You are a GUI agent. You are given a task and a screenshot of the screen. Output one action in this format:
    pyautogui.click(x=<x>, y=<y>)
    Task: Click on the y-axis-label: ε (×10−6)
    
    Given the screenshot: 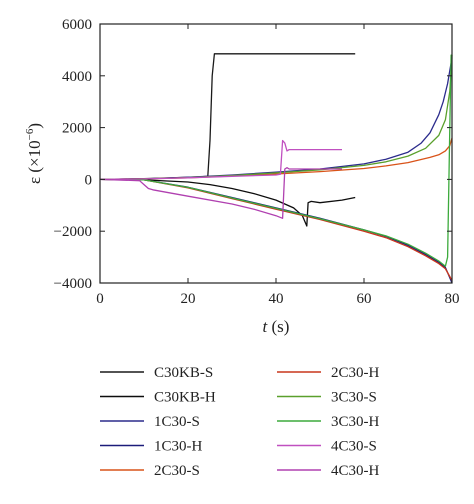 What is the action you would take?
    pyautogui.click(x=34, y=153)
    